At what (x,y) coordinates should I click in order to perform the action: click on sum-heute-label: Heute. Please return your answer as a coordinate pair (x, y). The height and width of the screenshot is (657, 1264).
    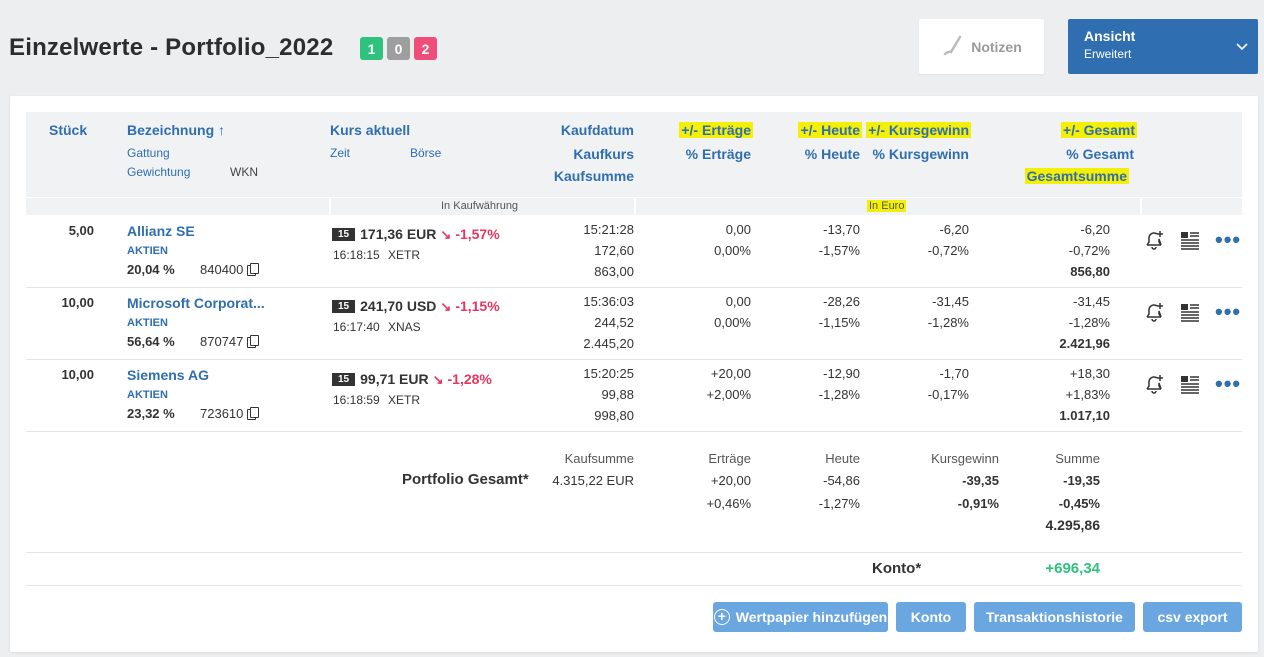
    Looking at the image, I should click on (842, 458).